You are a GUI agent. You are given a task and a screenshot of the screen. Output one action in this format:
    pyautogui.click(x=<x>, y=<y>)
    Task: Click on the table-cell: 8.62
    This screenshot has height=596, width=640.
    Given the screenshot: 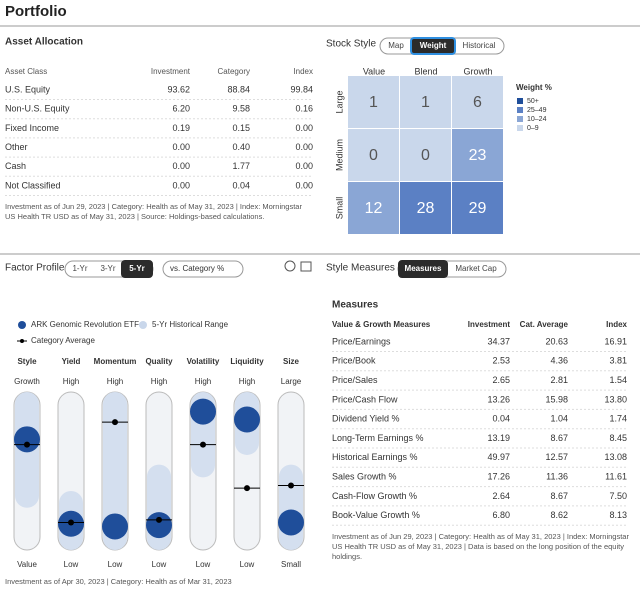 What is the action you would take?
    pyautogui.click(x=559, y=515)
    